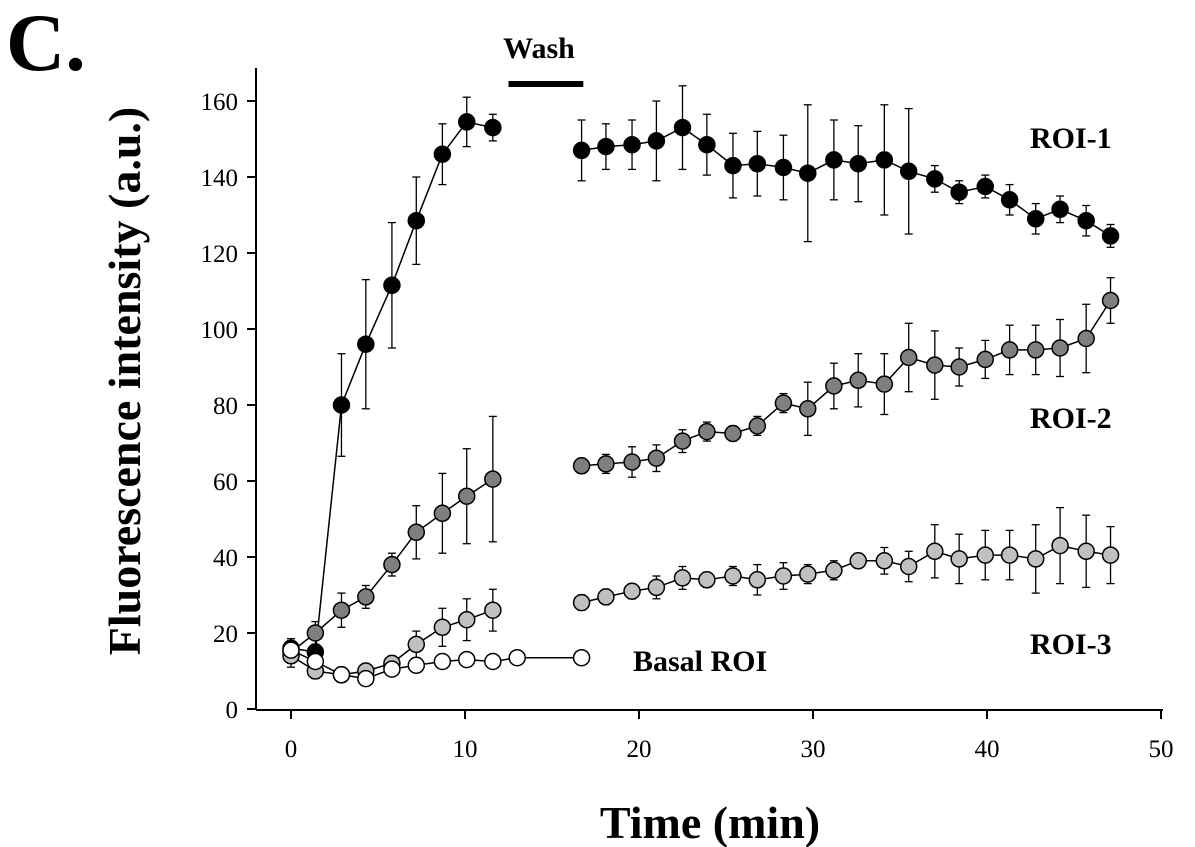 This screenshot has height=847, width=1195. What do you see at coordinates (1071, 138) in the screenshot?
I see `series-label-roi-1: ROI-1` at bounding box center [1071, 138].